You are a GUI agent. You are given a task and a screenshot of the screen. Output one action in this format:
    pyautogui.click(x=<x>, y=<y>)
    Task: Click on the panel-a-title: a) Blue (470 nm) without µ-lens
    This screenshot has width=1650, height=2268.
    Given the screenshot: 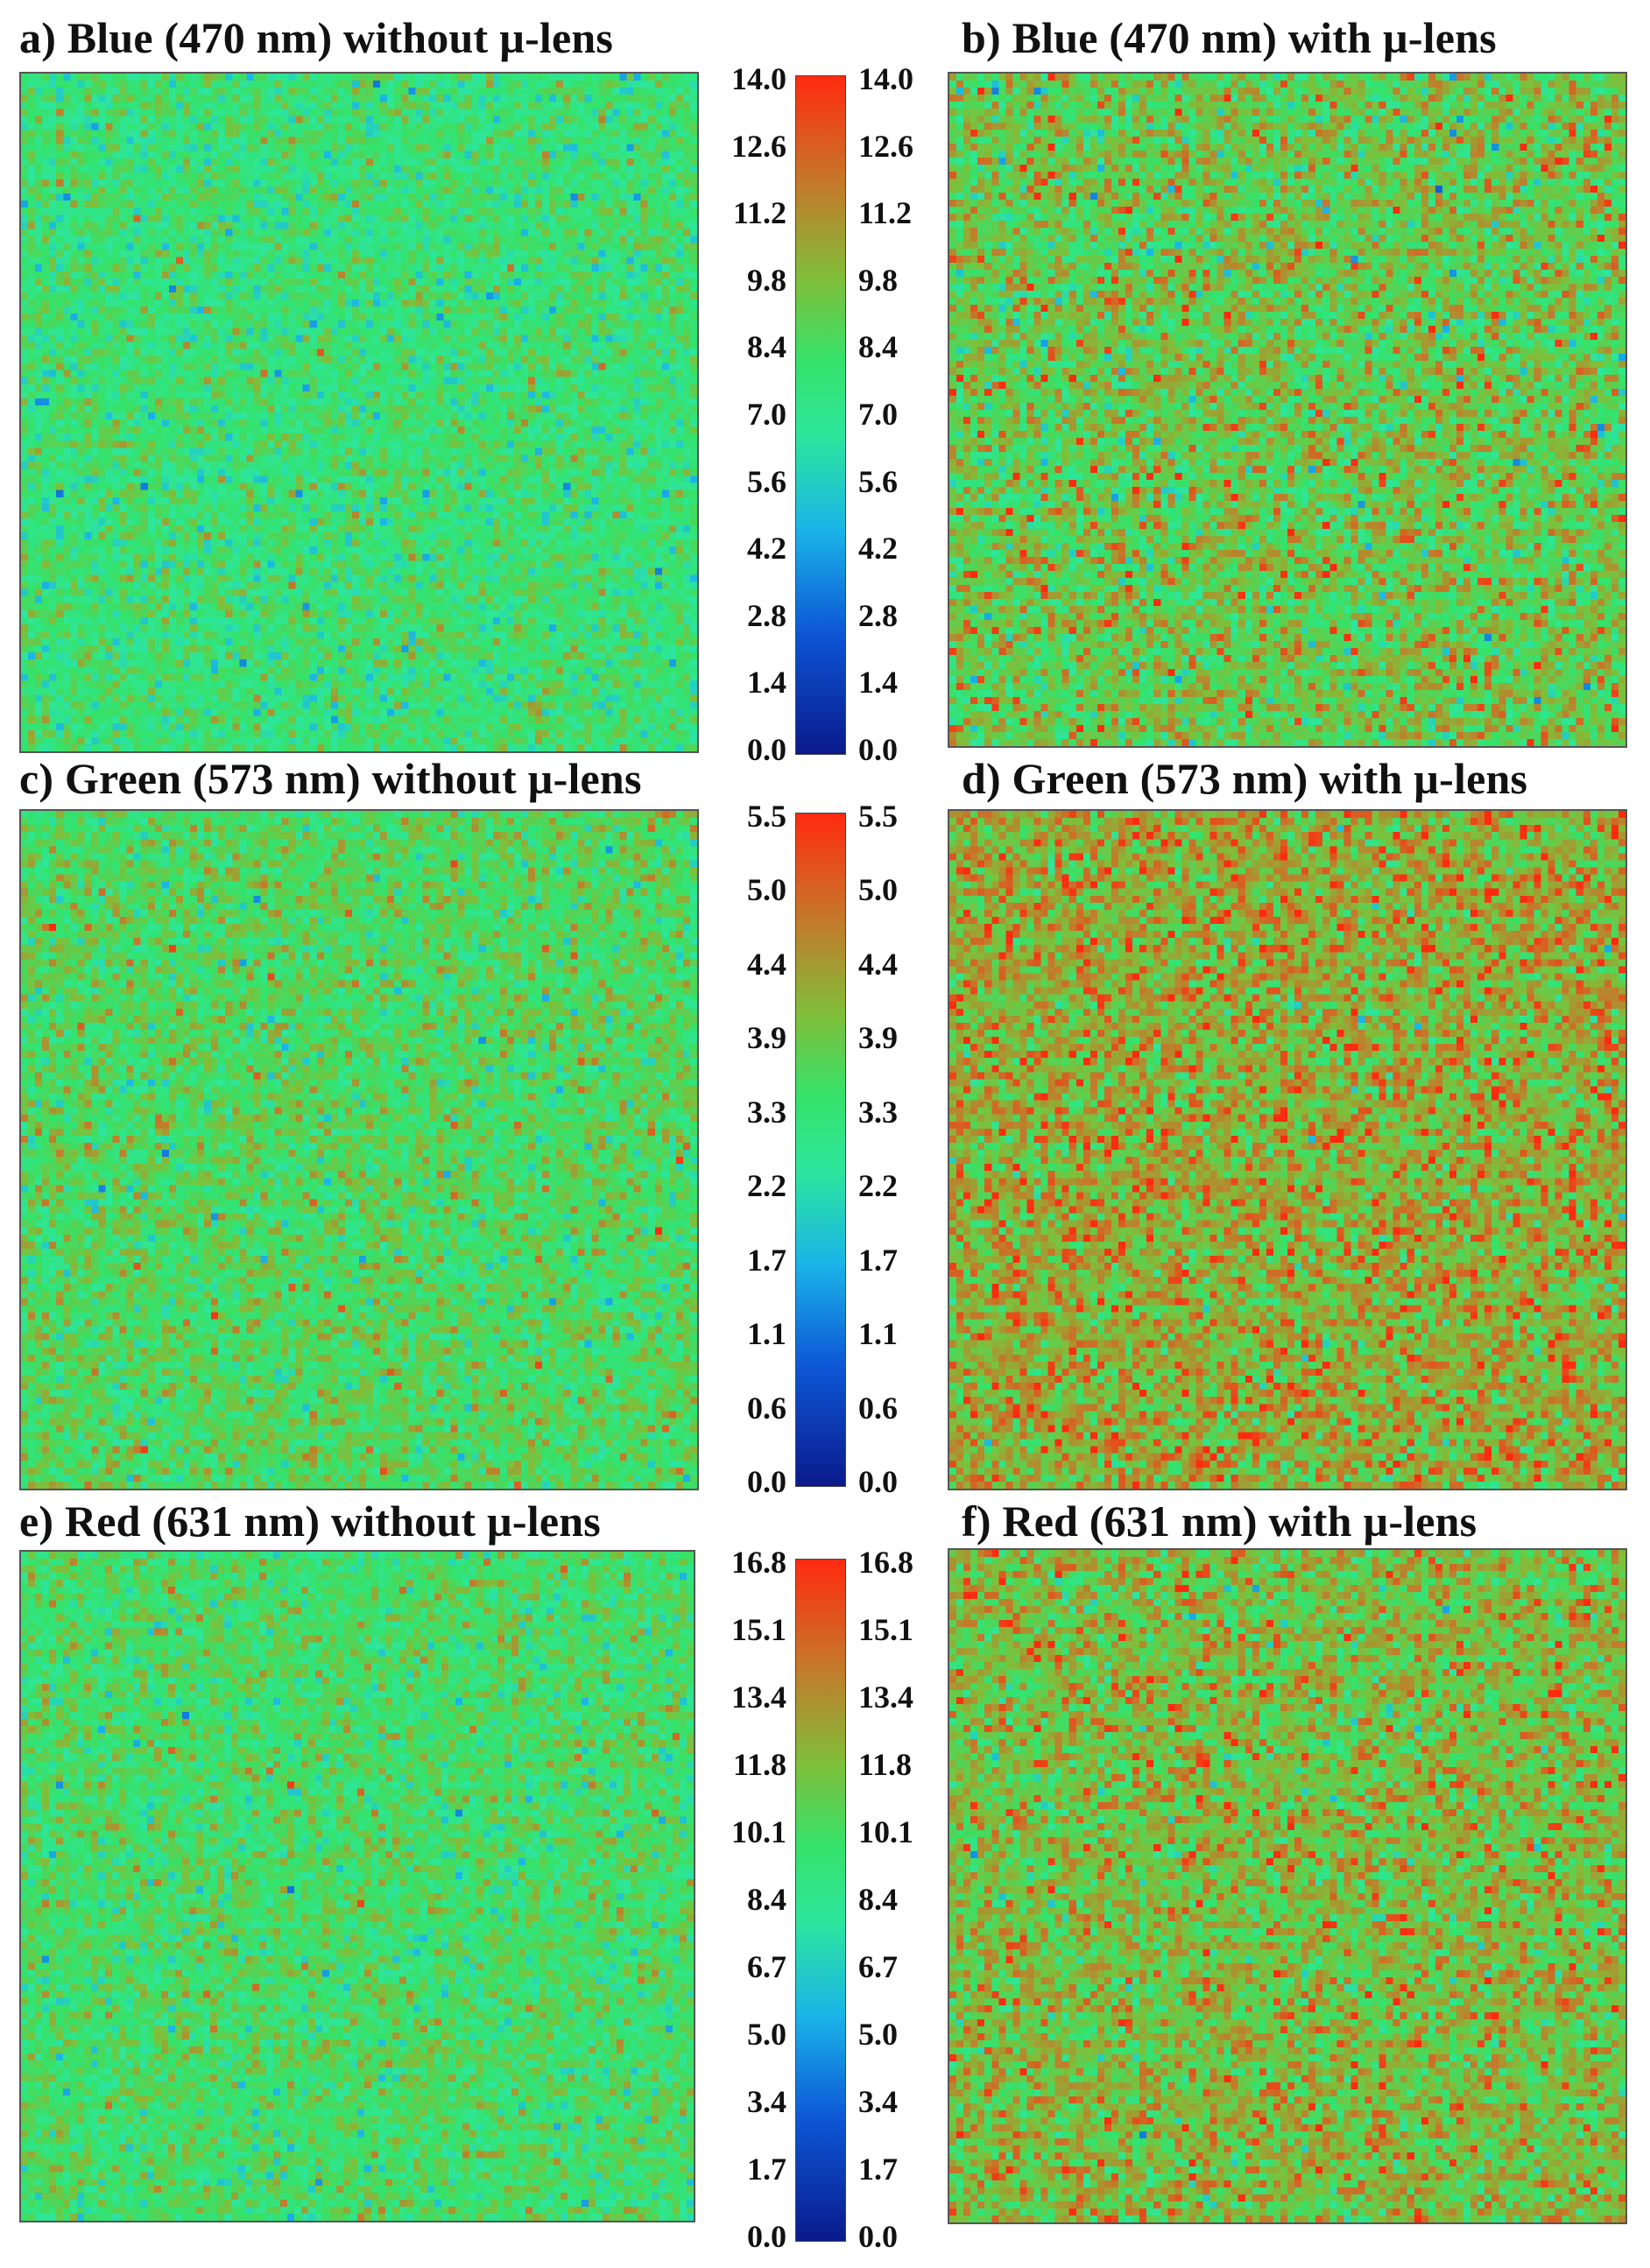 What is the action you would take?
    pyautogui.click(x=316, y=38)
    